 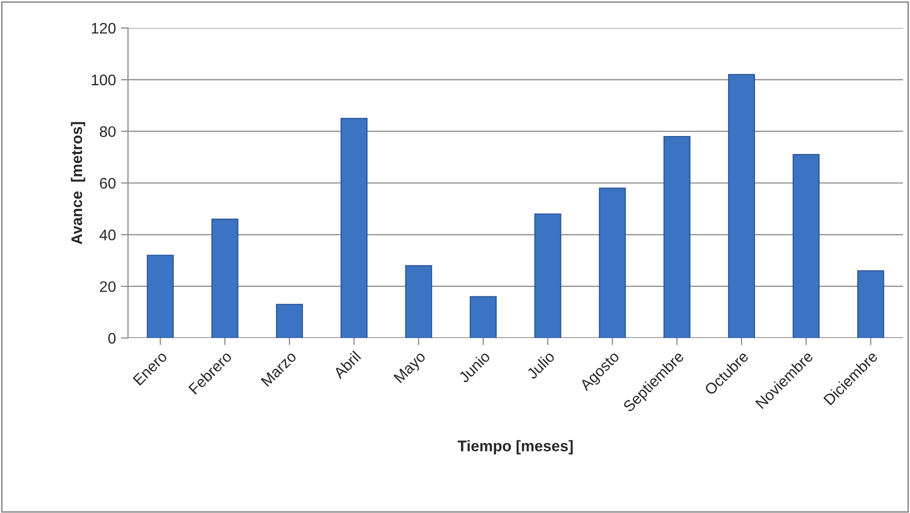 I want to click on y-tick-label: 80, so click(x=108, y=132).